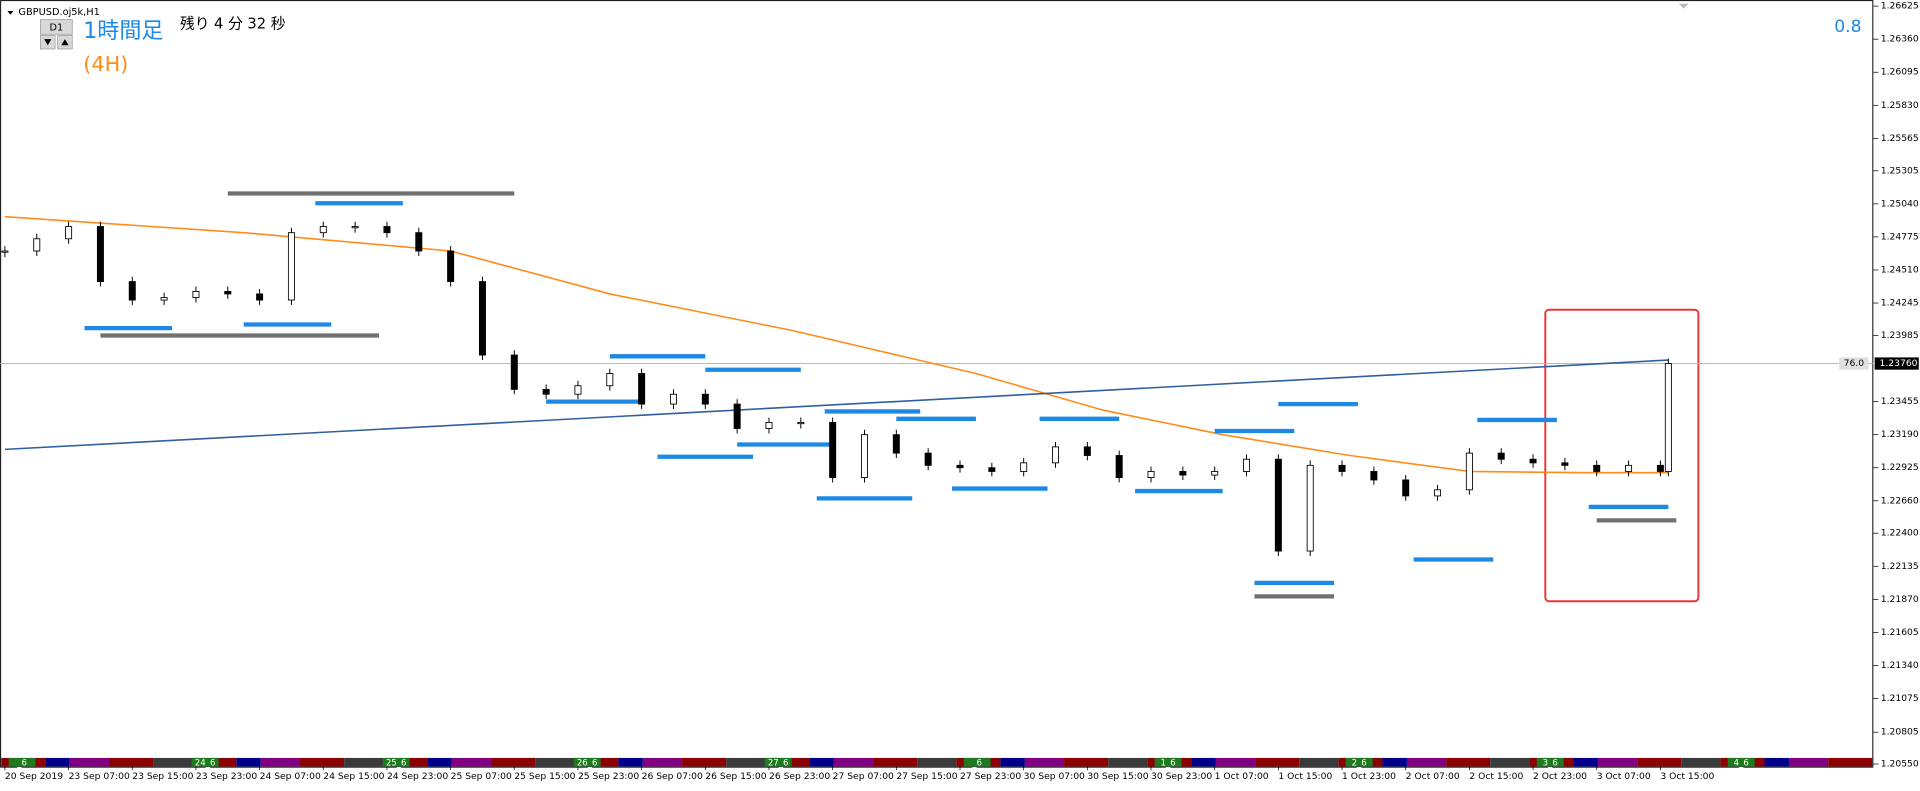 The image size is (1920, 791). Describe the element at coordinates (1900, 698) in the screenshot. I see `y-tick-label: 1.21075` at that location.